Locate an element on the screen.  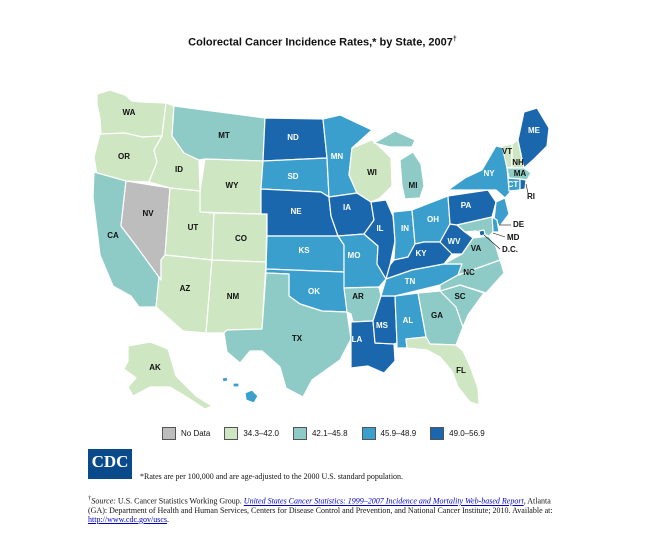
label-OH: OH is located at coordinates (433, 219).